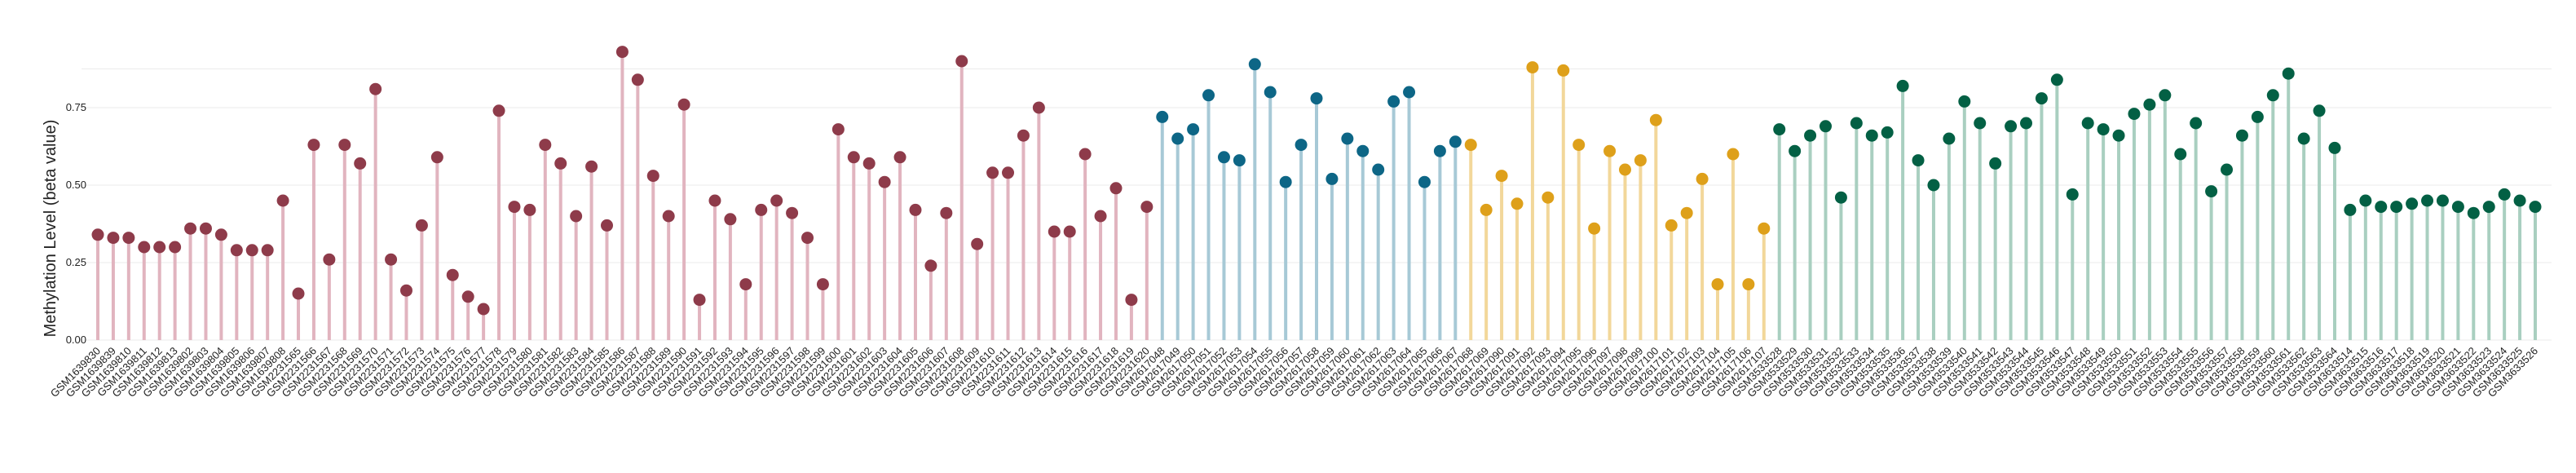 Image resolution: width=2576 pixels, height=473 pixels. I want to click on y-tick-label: 0.50, so click(76, 185).